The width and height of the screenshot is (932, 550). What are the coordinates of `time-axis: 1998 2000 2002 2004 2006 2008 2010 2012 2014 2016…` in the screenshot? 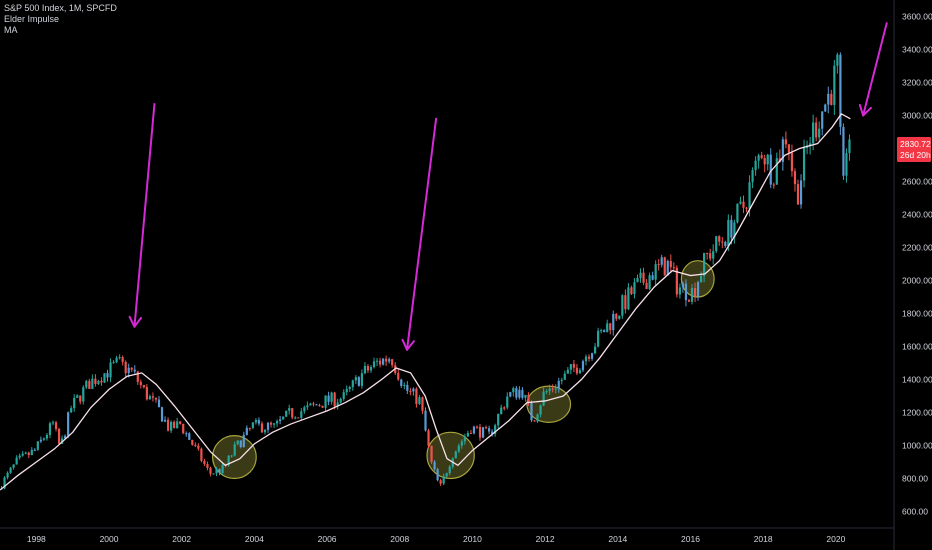 It's located at (436, 539).